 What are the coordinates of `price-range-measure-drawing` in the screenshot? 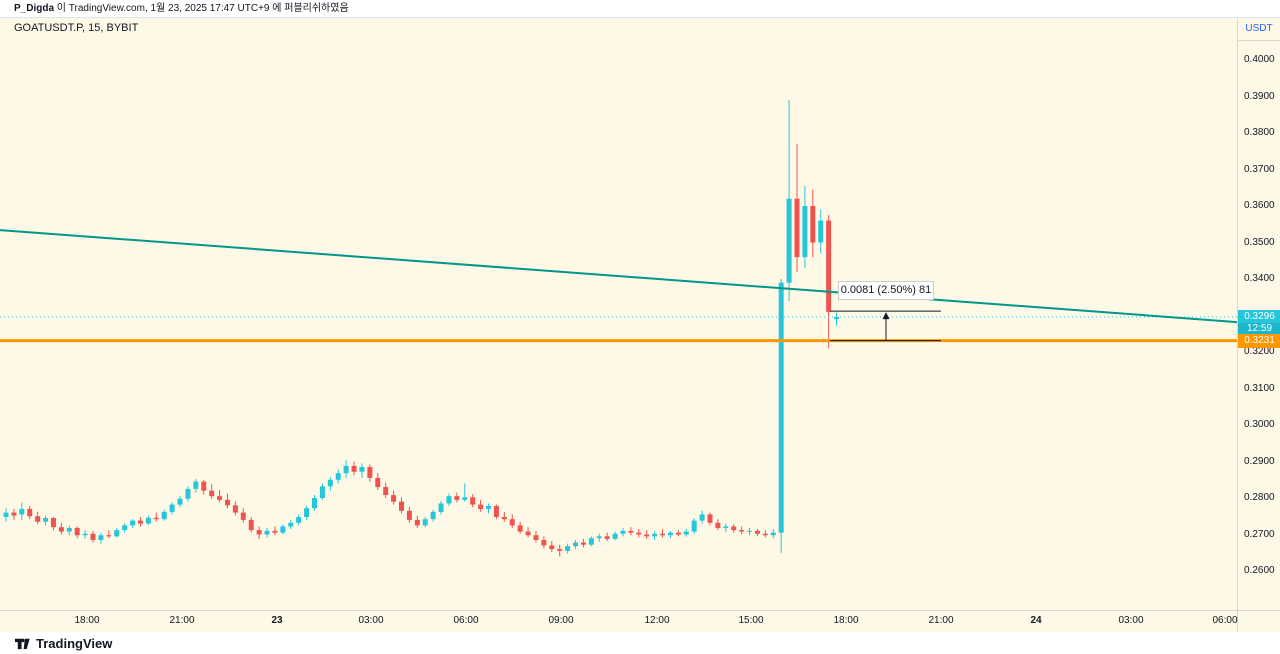 It's located at (885, 326).